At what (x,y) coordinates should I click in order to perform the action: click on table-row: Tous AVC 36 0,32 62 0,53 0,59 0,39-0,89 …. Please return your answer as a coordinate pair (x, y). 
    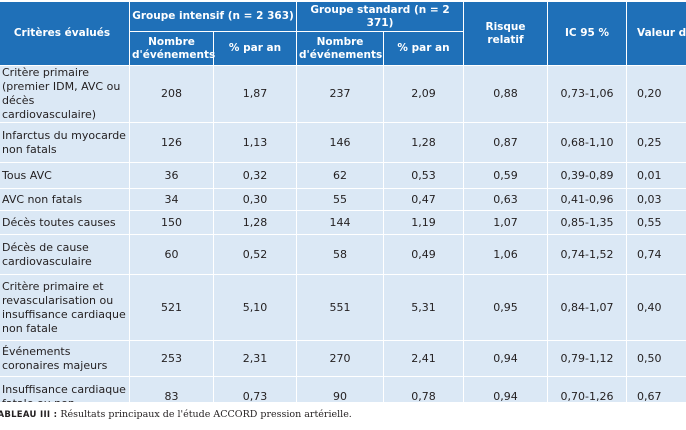
    Looking at the image, I should click on (343, 175).